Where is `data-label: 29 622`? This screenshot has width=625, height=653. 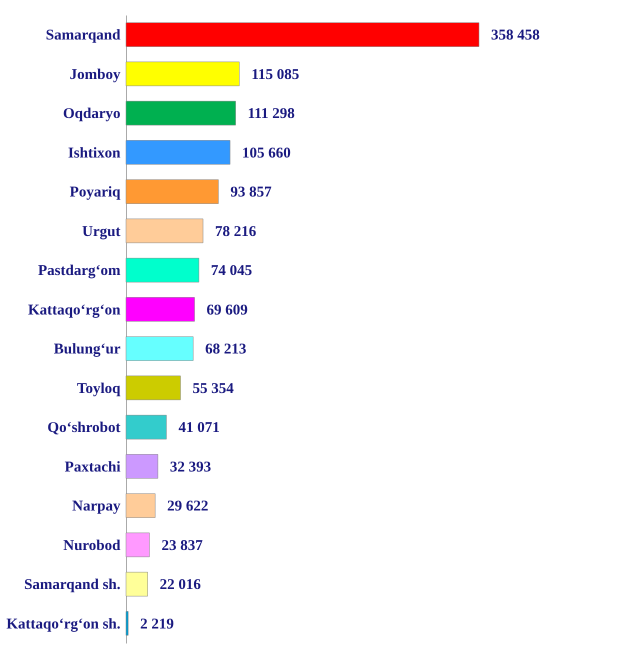
data-label: 29 622 is located at coordinates (187, 506).